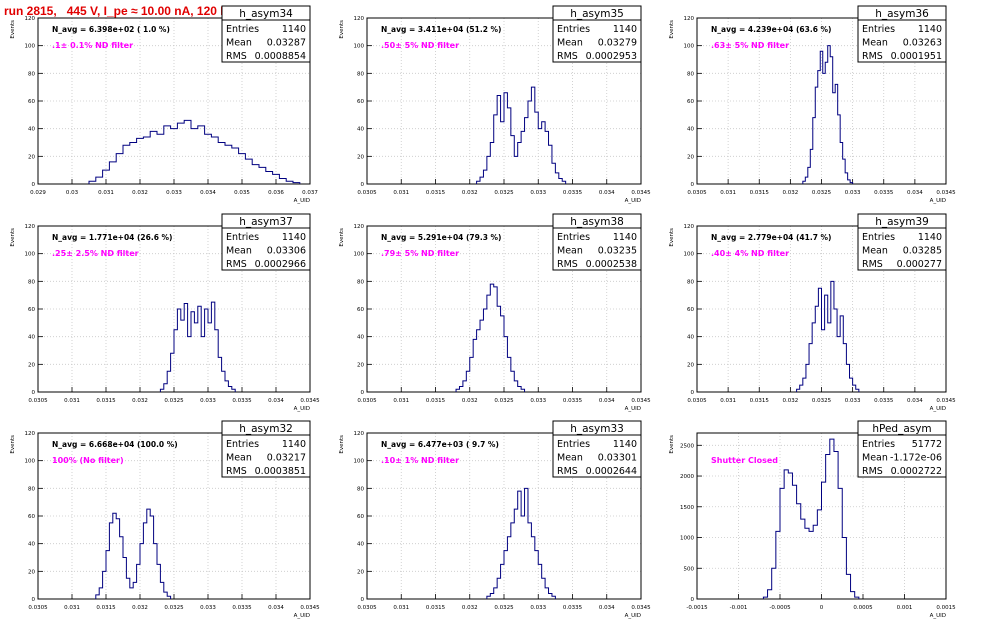  I want to click on y-tick-label: 2500, so click(687, 446).